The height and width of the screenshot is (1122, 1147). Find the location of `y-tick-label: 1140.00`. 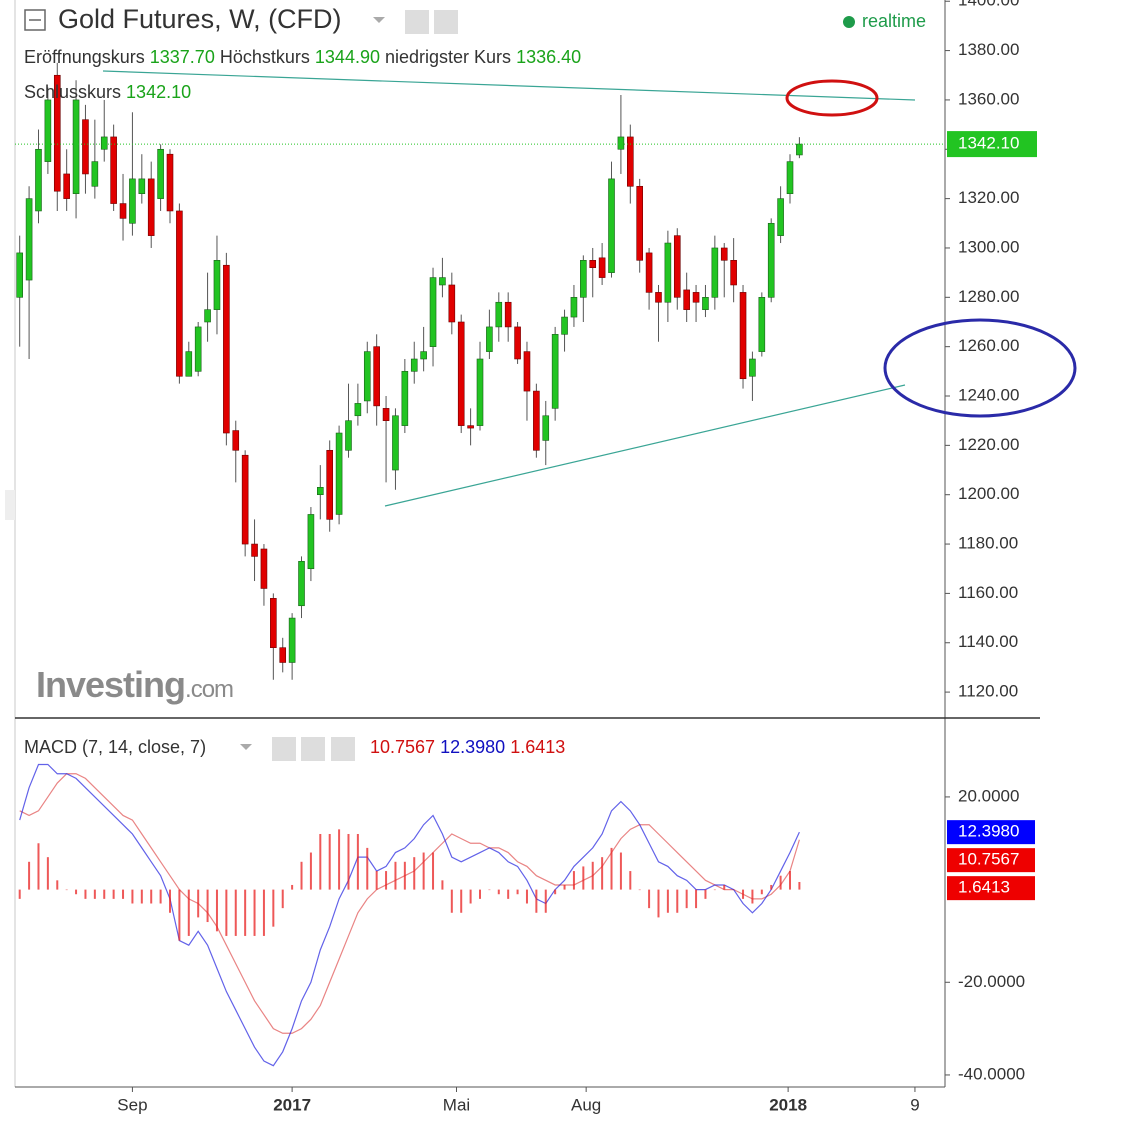

y-tick-label: 1140.00 is located at coordinates (988, 641).